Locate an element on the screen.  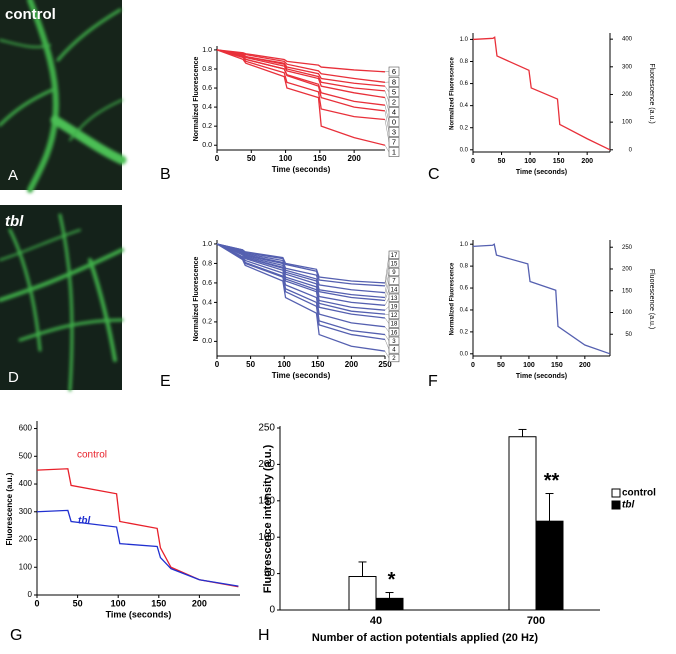
y-tick-label: 500 is located at coordinates (26, 455).